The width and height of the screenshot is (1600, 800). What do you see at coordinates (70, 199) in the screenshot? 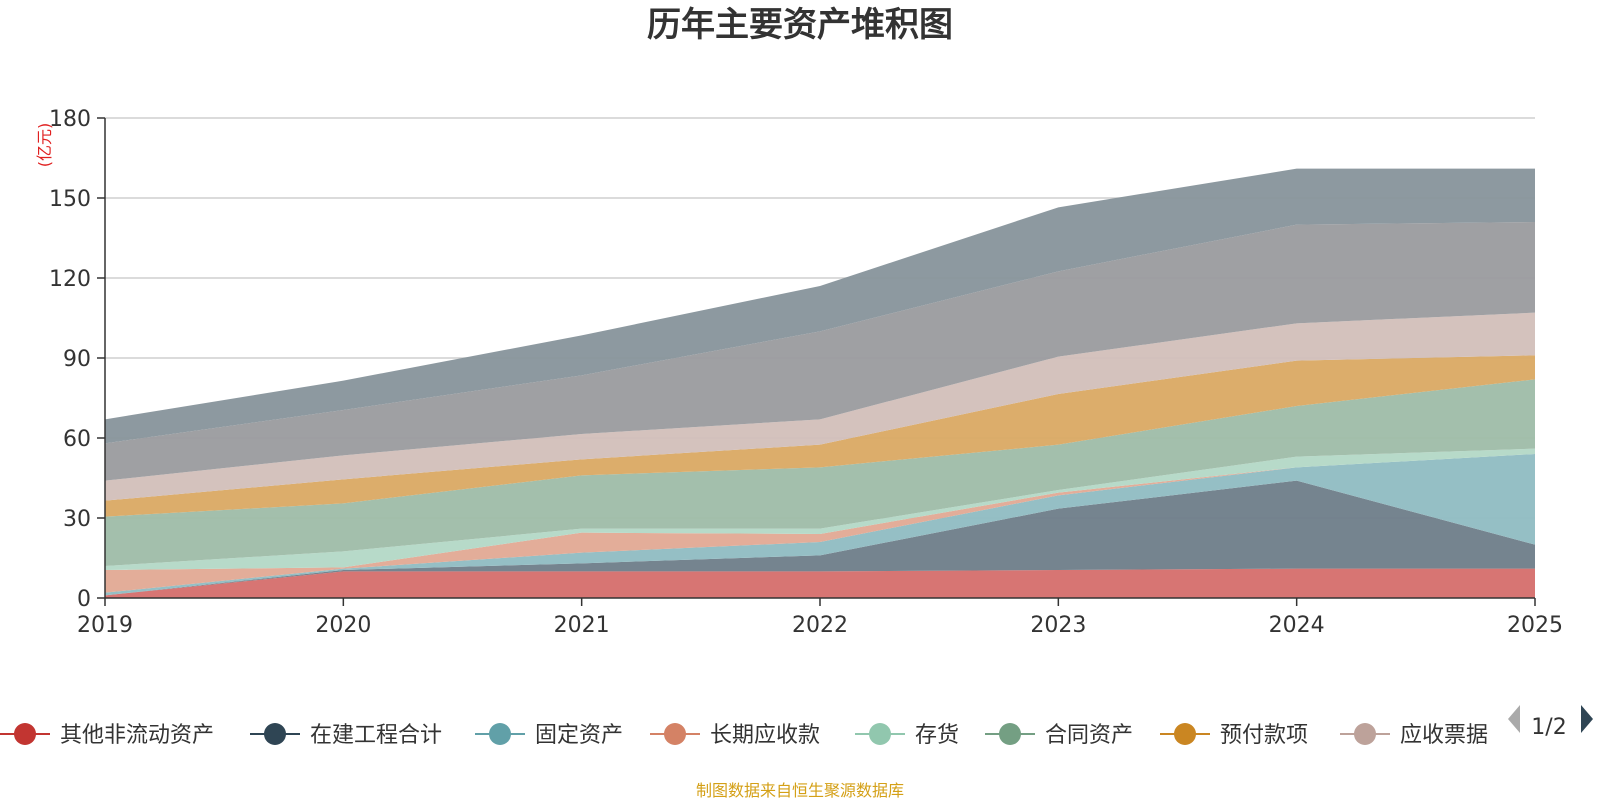
I see `y-tick-label: 150` at bounding box center [70, 199].